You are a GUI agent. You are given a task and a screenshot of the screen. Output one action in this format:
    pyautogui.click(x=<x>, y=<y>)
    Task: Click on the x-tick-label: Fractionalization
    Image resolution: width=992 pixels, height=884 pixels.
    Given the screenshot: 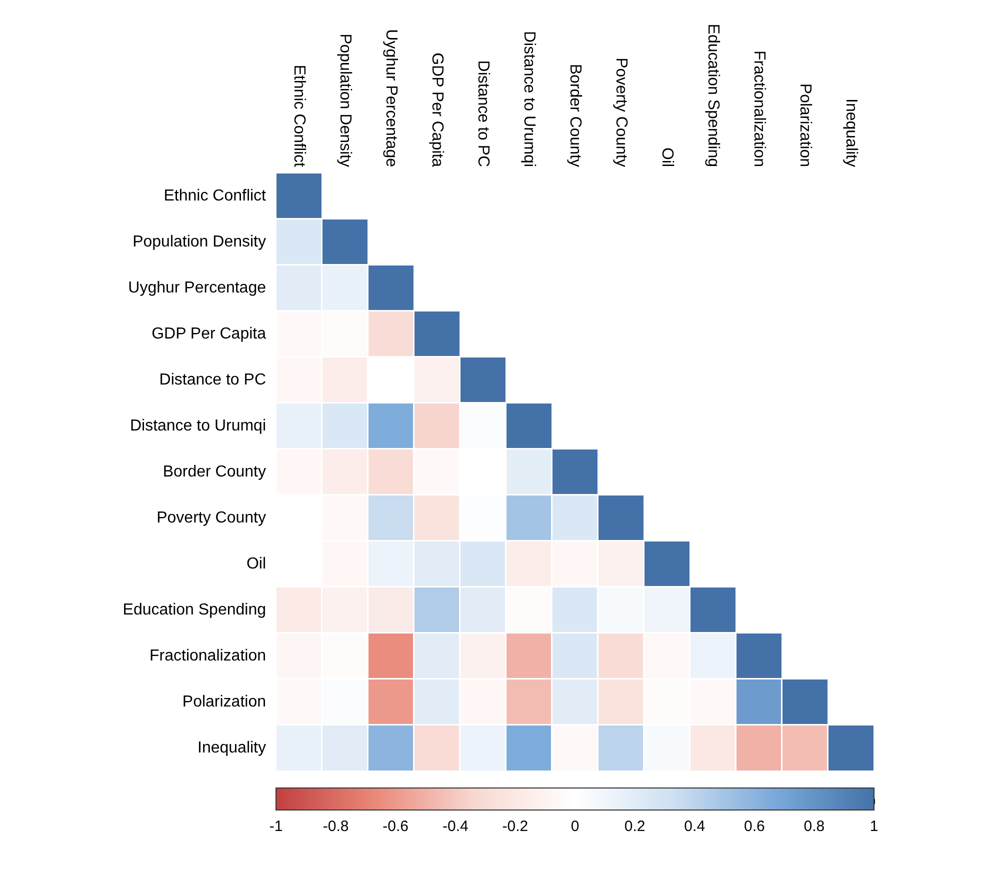 What is the action you would take?
    pyautogui.click(x=759, y=108)
    